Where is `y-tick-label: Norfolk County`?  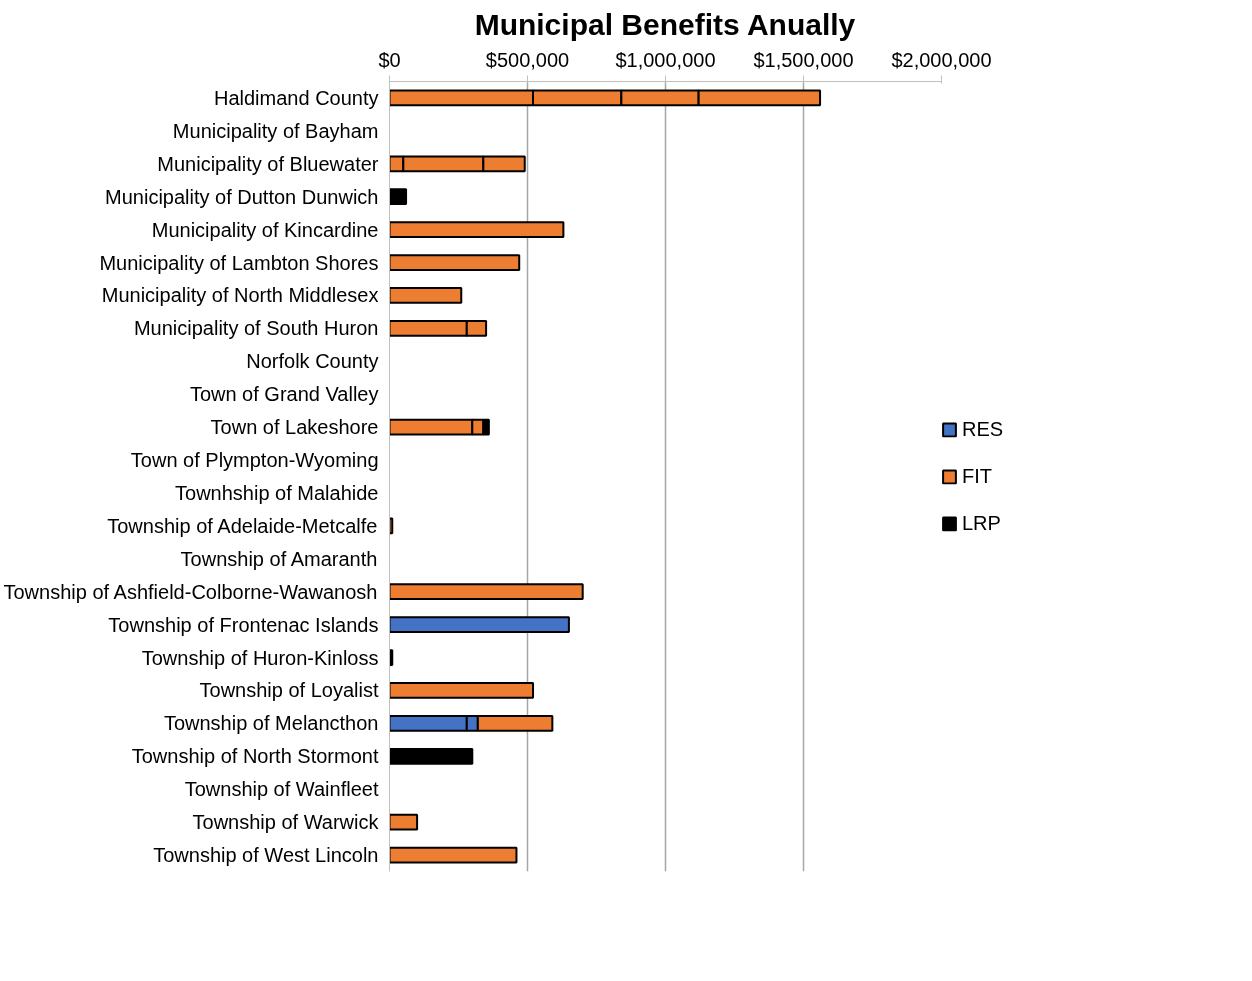 y-tick-label: Norfolk County is located at coordinates (312, 361).